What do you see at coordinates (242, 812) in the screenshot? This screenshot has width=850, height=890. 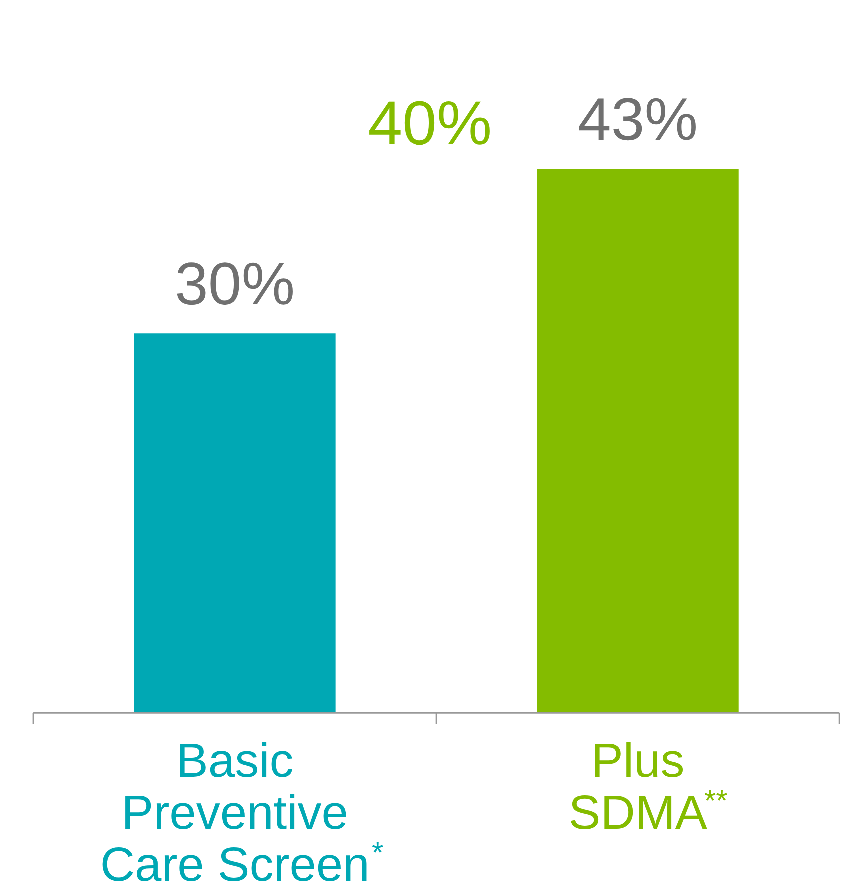 I see `x-tick-label: Basic Preventive Care Screen*` at bounding box center [242, 812].